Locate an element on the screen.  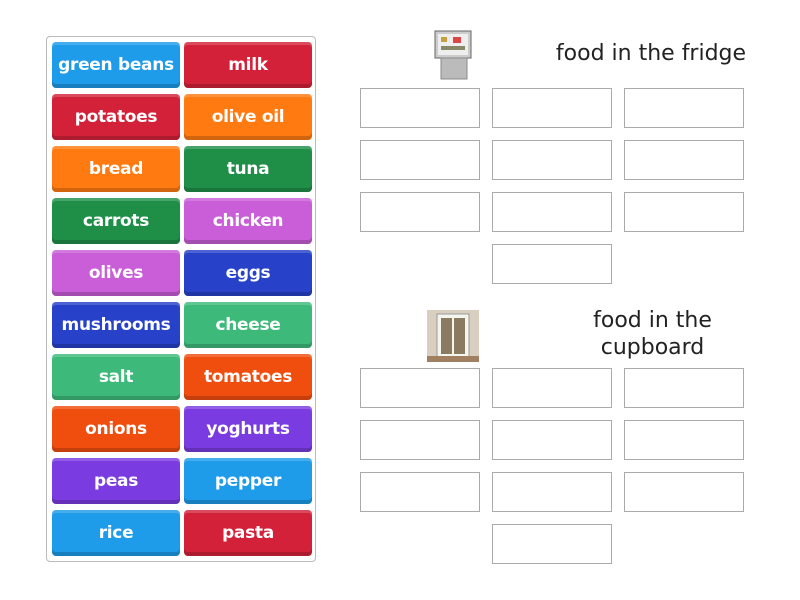
word-tile: eggs is located at coordinates (248, 273).